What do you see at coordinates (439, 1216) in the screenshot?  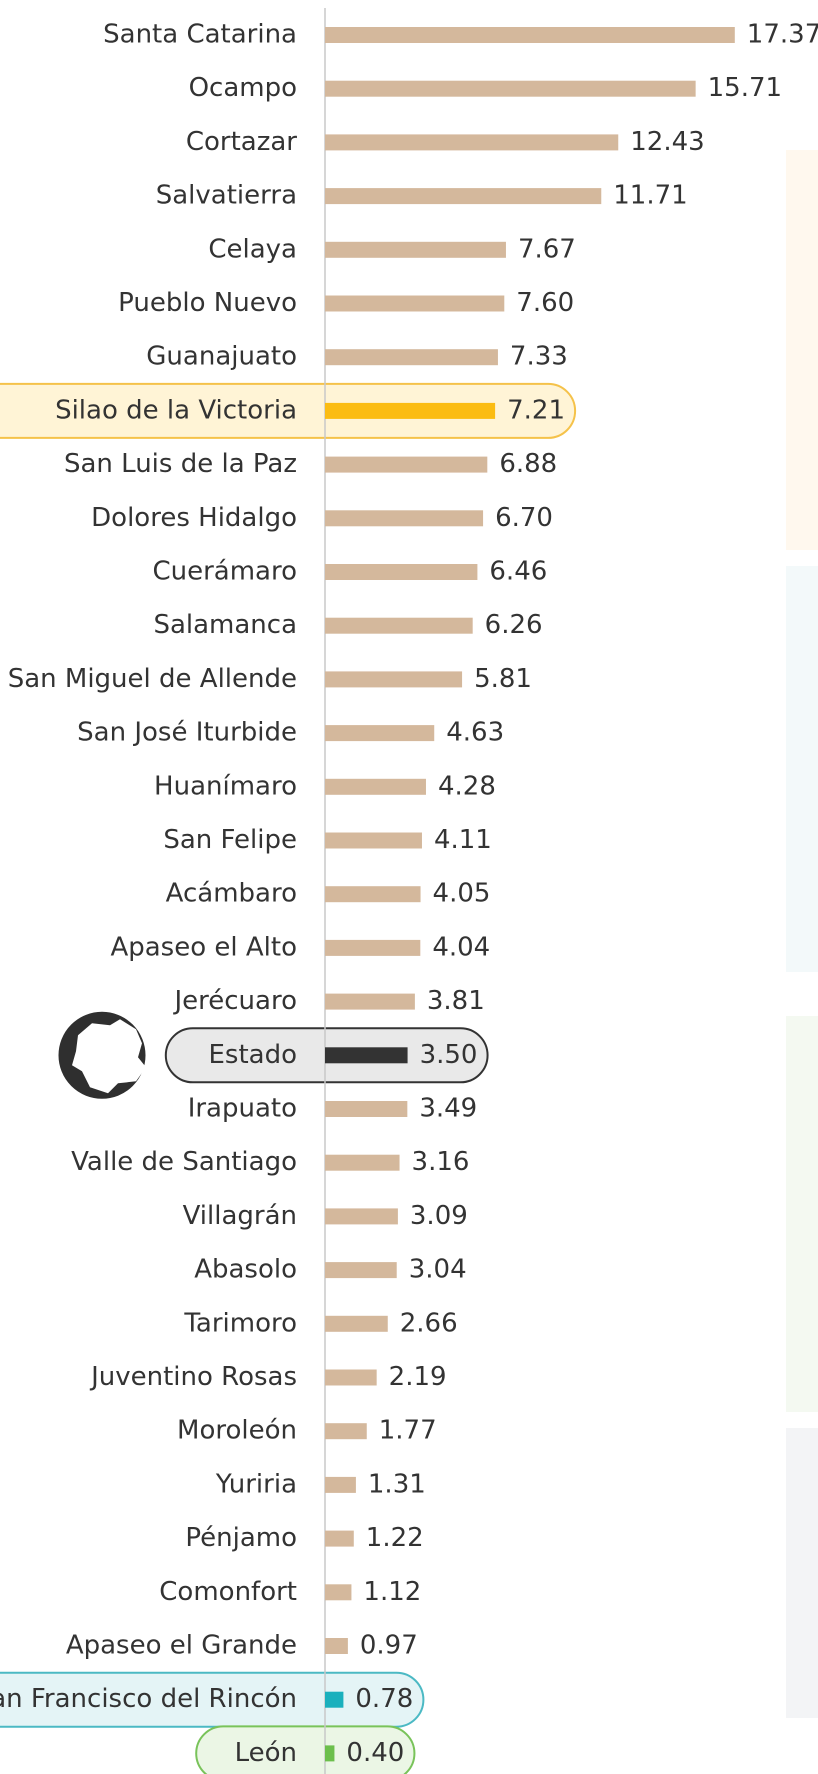 I see `value-label: 3.09` at bounding box center [439, 1216].